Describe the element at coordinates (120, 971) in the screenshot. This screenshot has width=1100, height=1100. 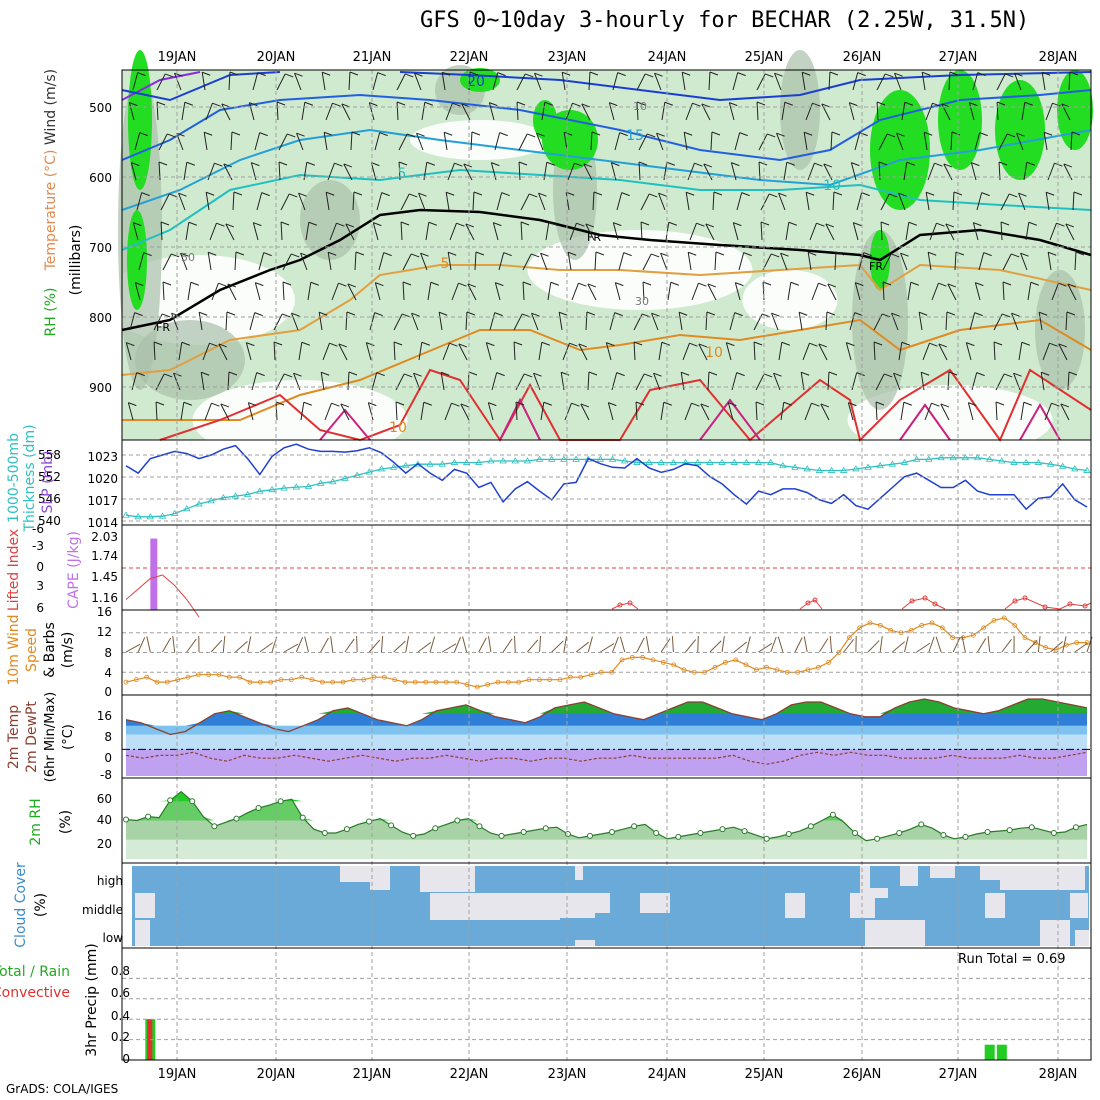
I see `precip-tick-label: 0.8` at that location.